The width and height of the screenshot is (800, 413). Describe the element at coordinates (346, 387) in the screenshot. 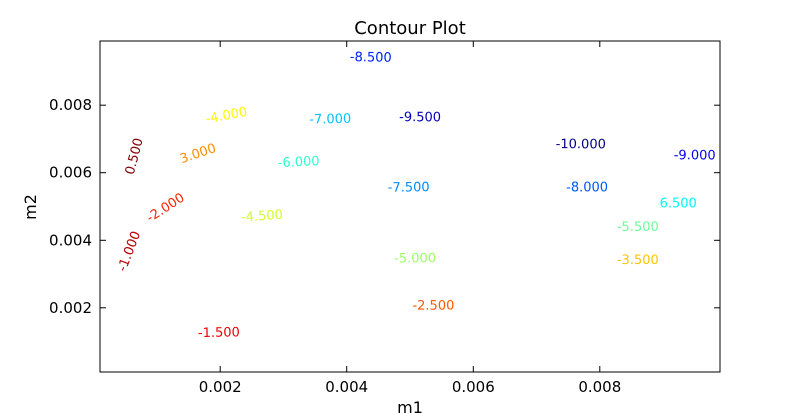

I see `x-tick-label: 0.004` at that location.